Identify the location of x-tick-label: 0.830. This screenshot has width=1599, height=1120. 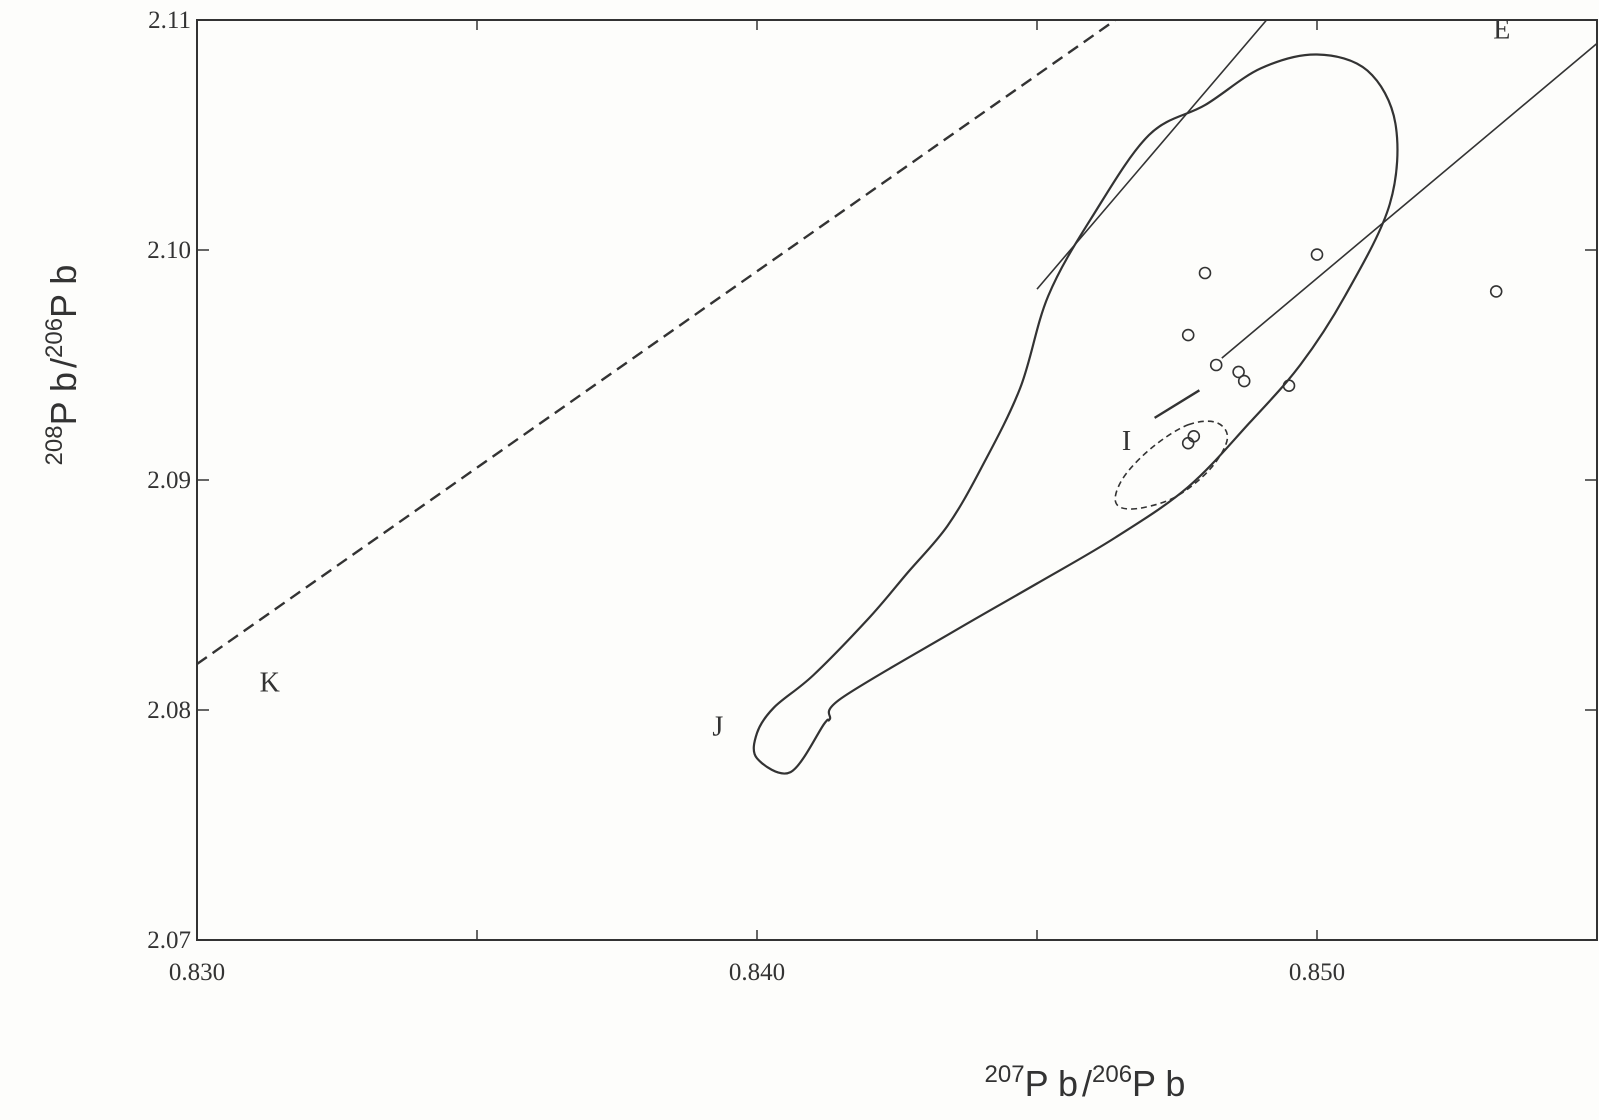
(197, 972).